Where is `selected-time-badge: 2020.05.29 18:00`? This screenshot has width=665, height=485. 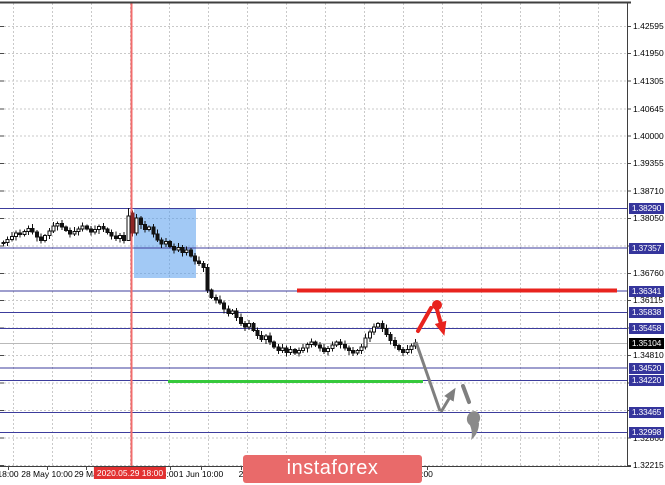
selected-time-badge: 2020.05.29 18:00 is located at coordinates (130, 473).